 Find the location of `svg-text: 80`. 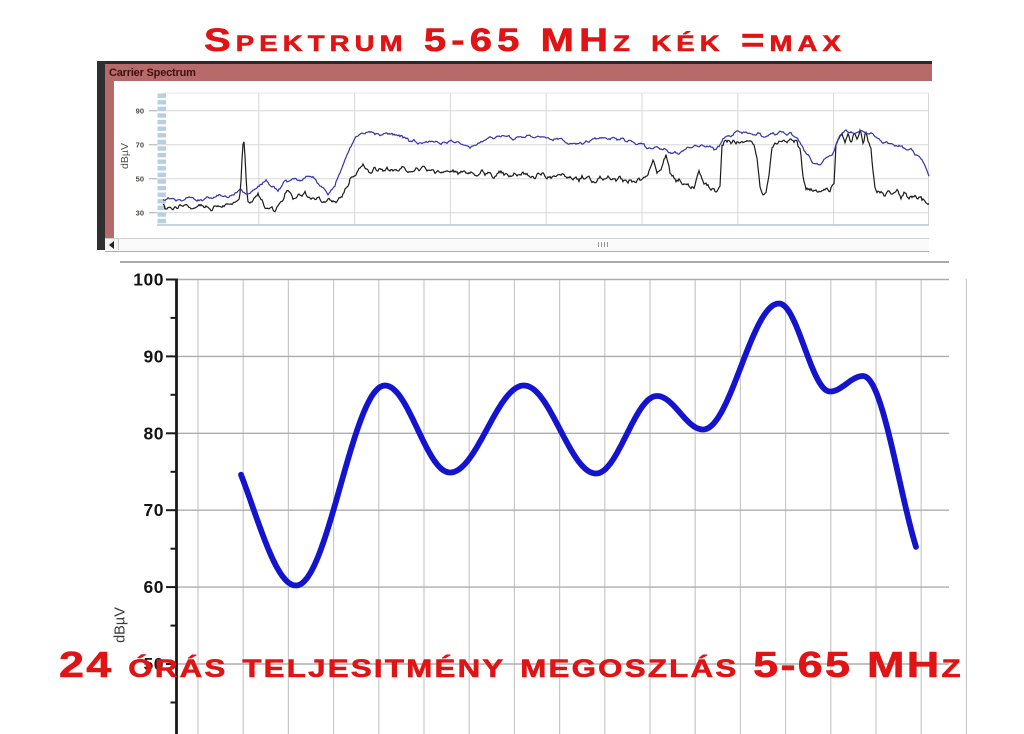

svg-text: 80 is located at coordinates (154, 433).